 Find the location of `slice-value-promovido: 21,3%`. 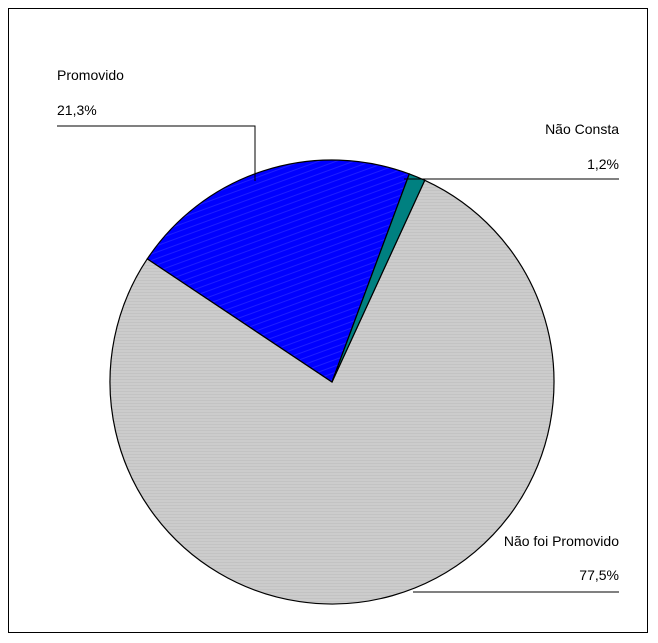

slice-value-promovido: 21,3% is located at coordinates (77, 110).